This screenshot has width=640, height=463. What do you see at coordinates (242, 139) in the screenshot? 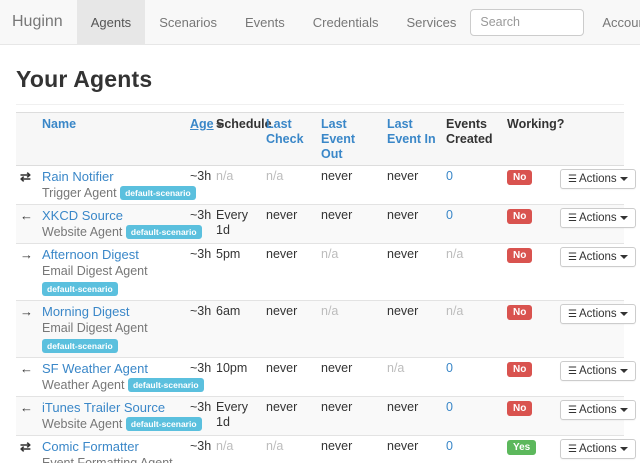
I see `schedule-column-header: Schedule` at bounding box center [242, 139].